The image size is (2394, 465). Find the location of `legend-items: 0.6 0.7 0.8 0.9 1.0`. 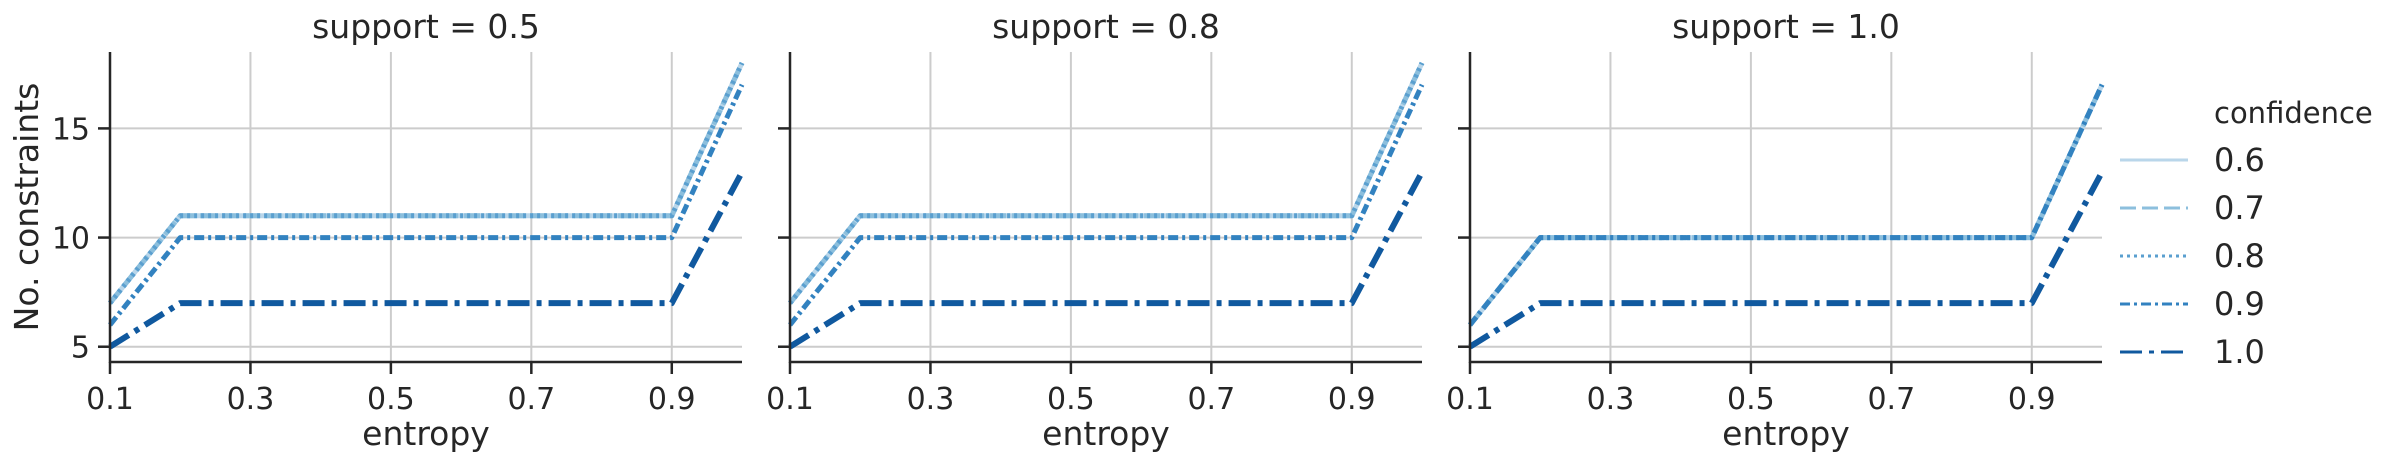

legend-items: 0.6 0.7 0.8 0.9 1.0 is located at coordinates (2192, 256).